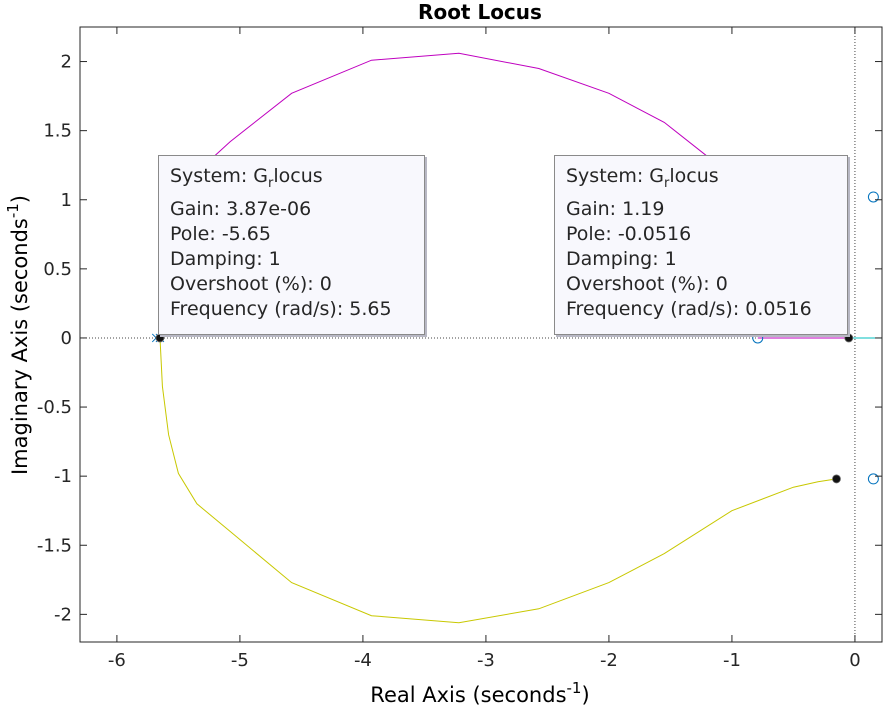  What do you see at coordinates (647, 284) in the screenshot?
I see `datatip-2-overshoot: Overshoot (%): 0` at bounding box center [647, 284].